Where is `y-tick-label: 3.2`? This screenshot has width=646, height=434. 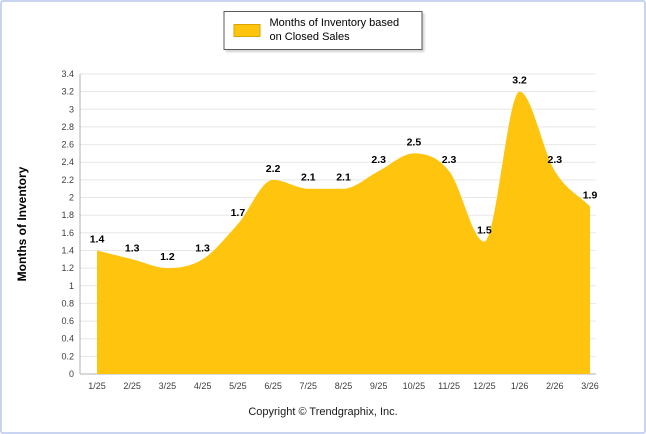
y-tick-label: 3.2 is located at coordinates (67, 92).